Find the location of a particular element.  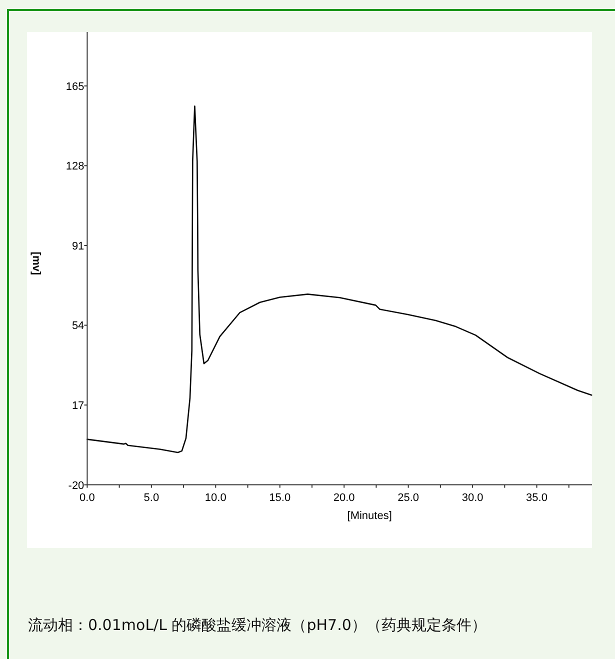

x-tick-label: 5.0 is located at coordinates (152, 498).